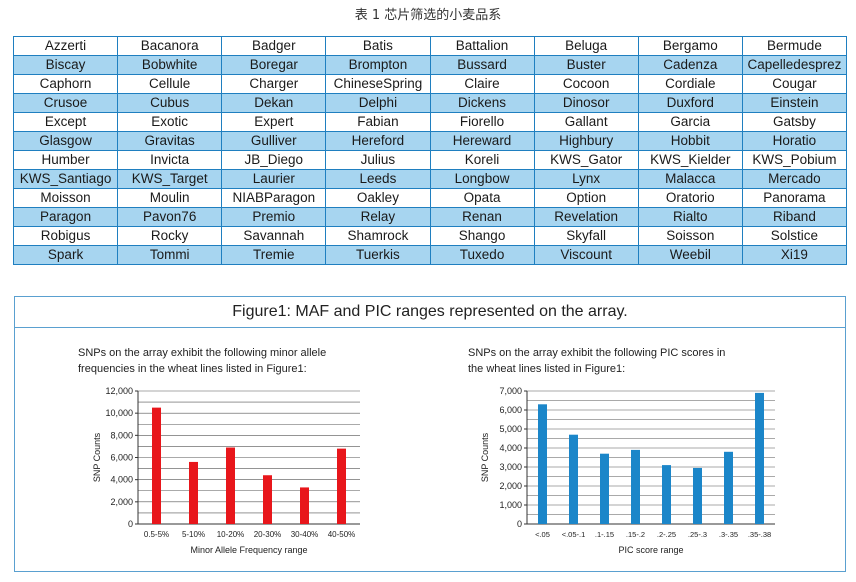 This screenshot has height=582, width=856. I want to click on x-tick-label: .1-.15, so click(604, 534).